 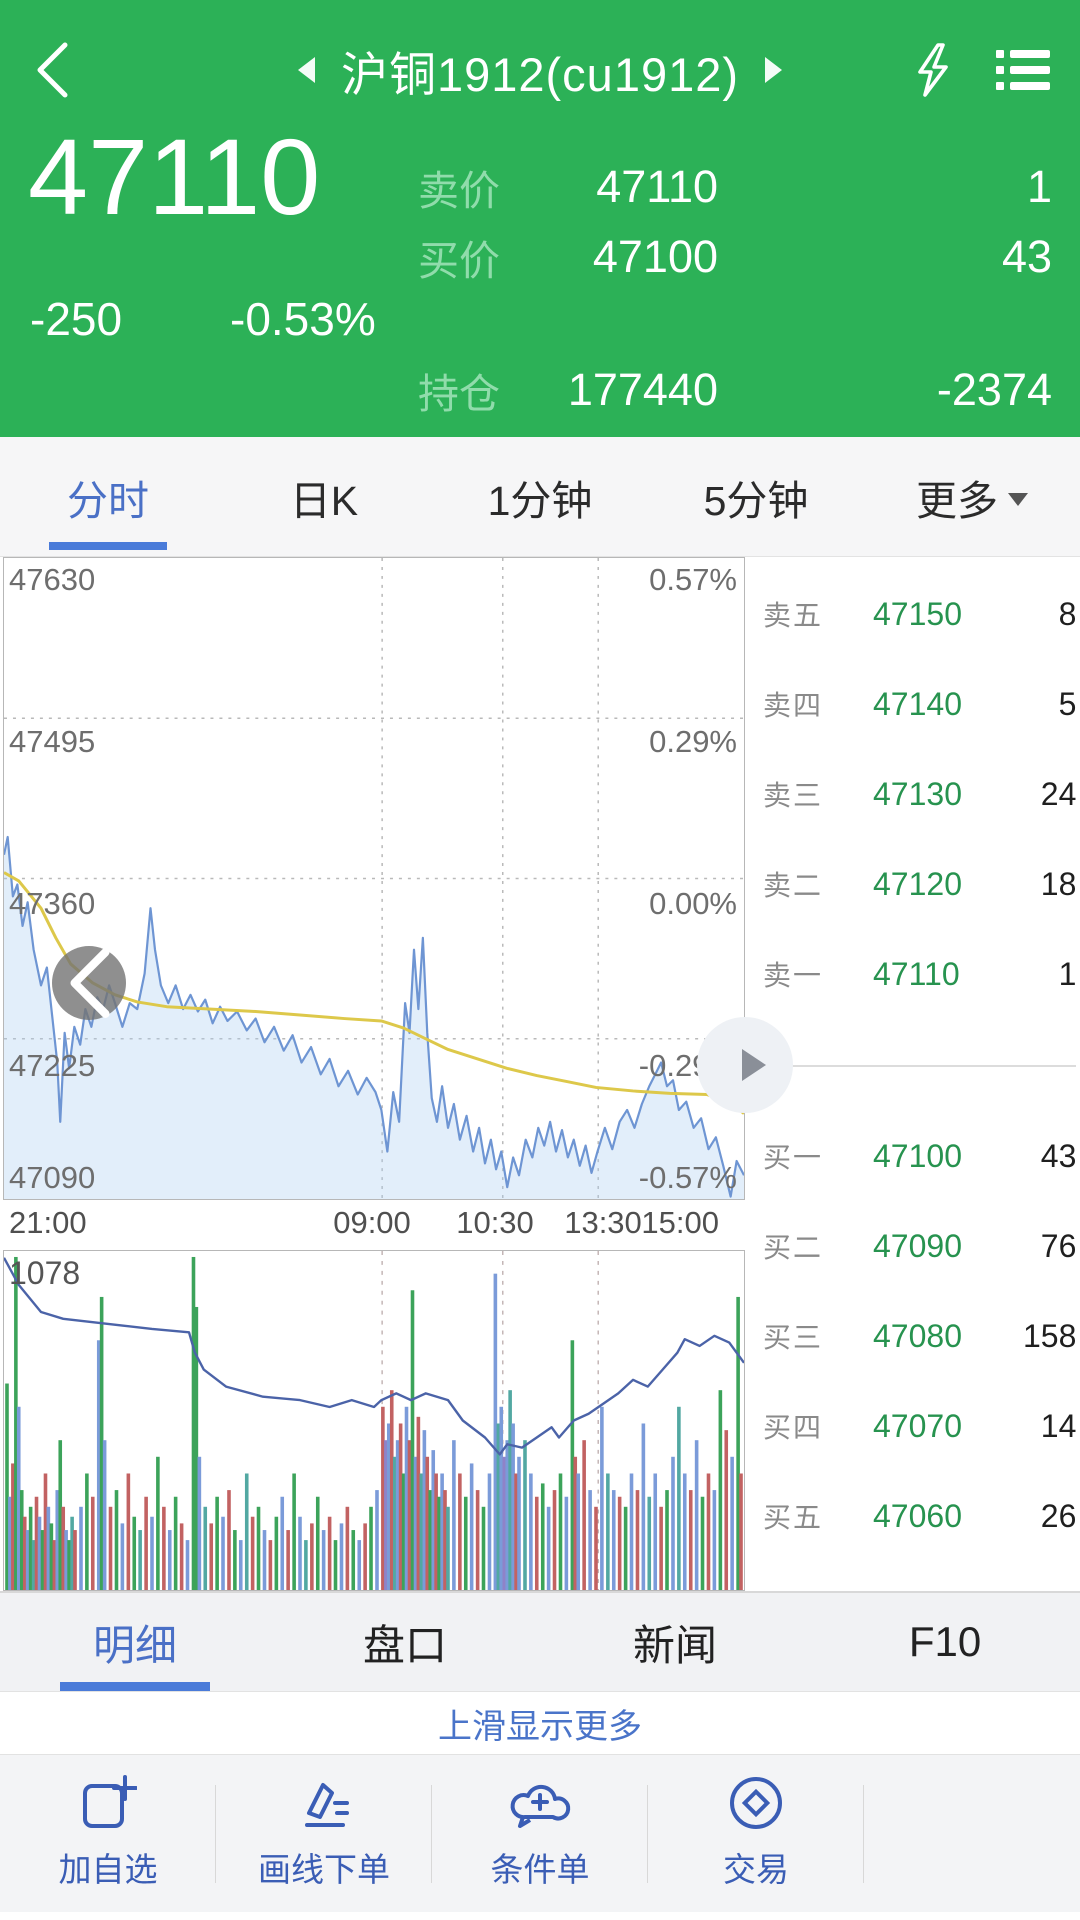 I want to click on detail-tab-bar: 明细 盘口 新闻 F10, so click(x=540, y=1641).